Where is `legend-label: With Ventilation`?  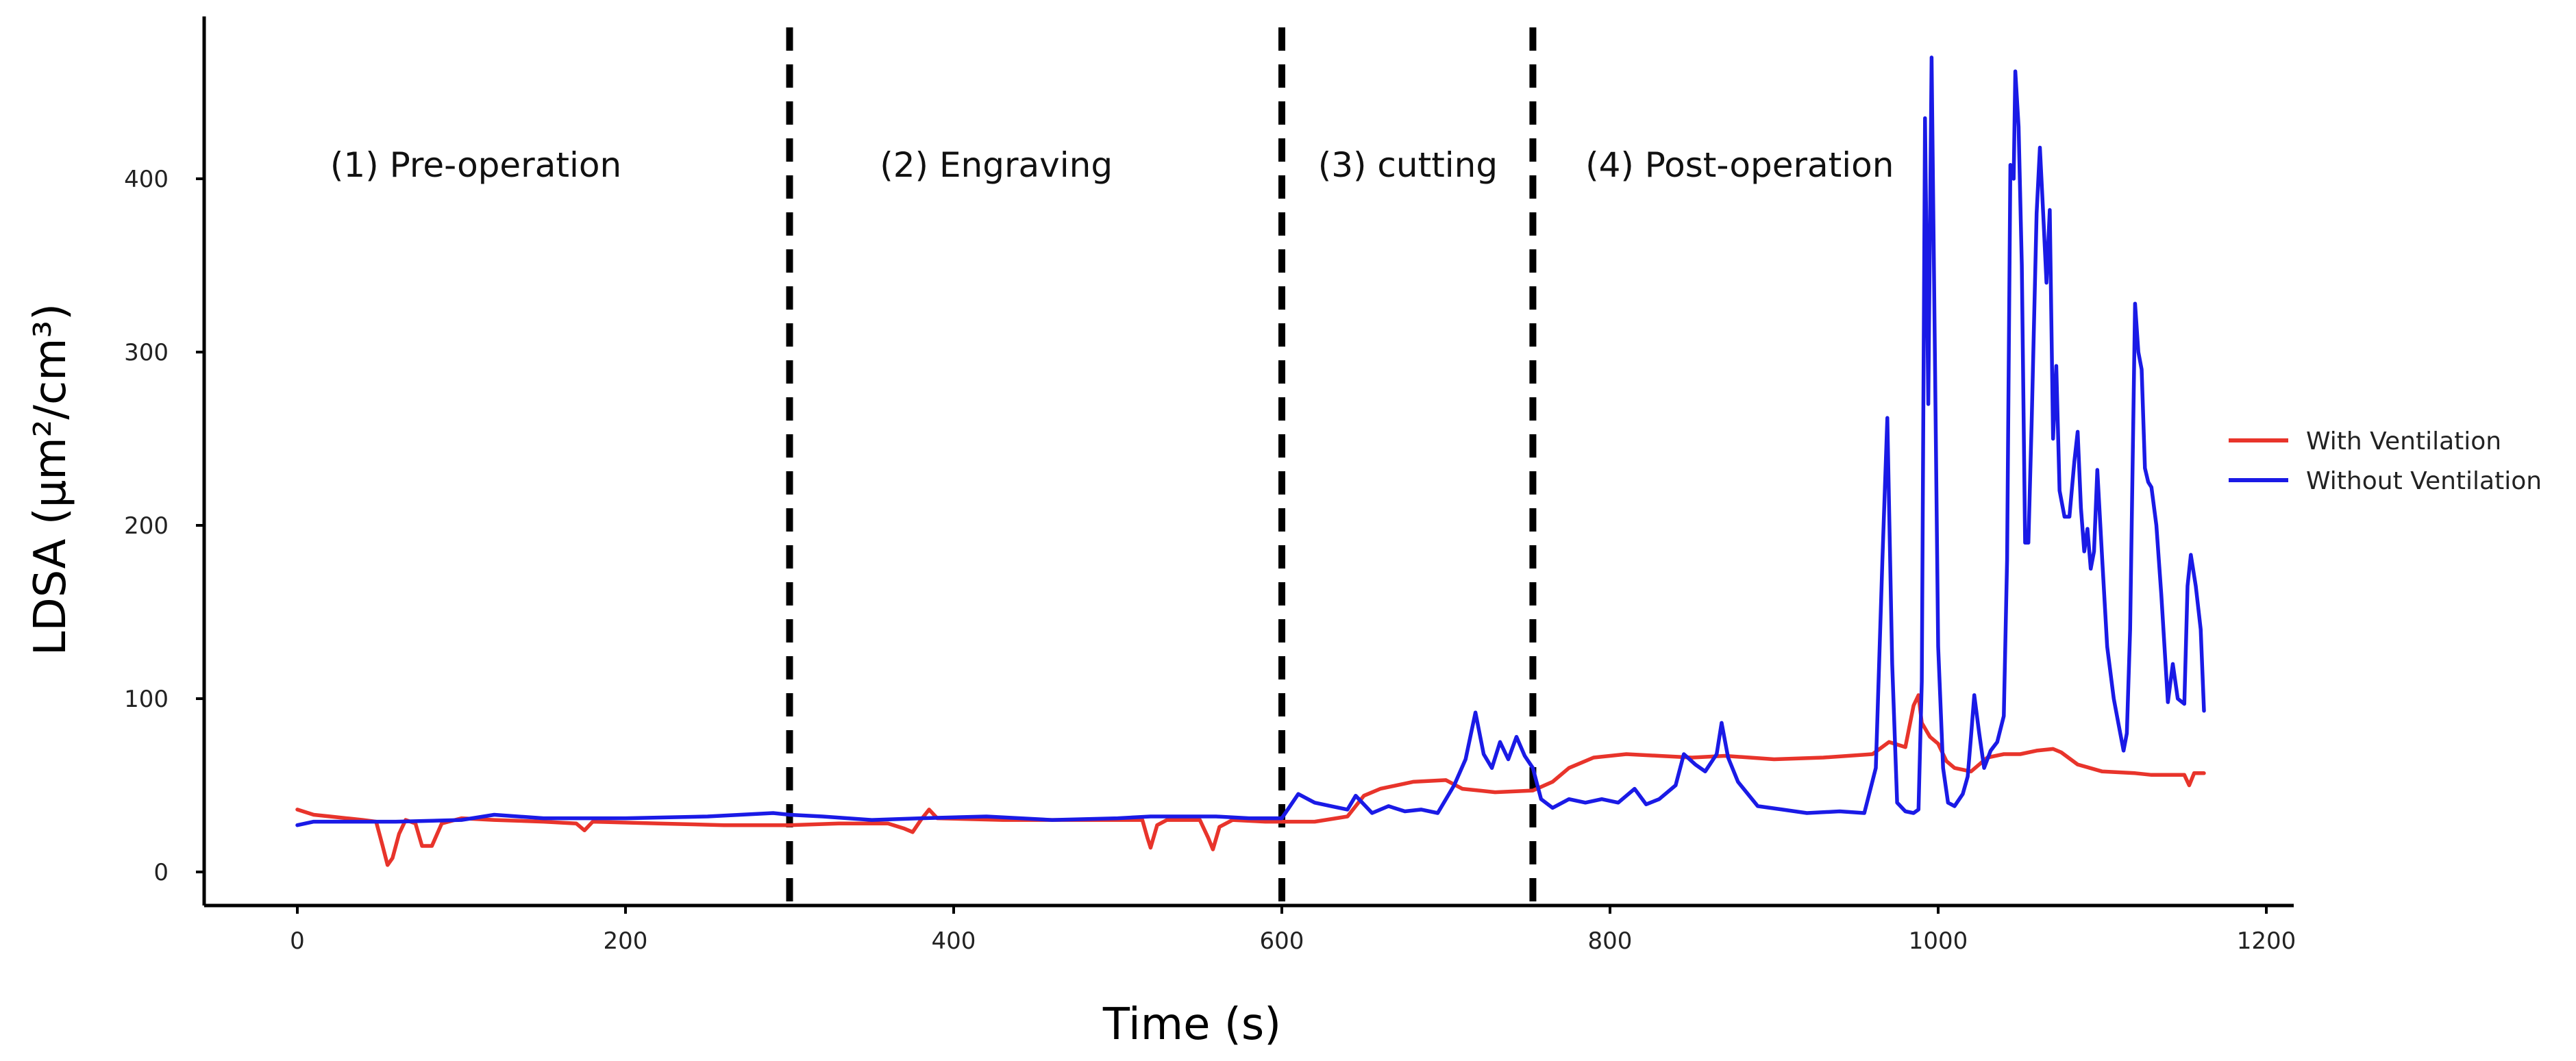
legend-label: With Ventilation is located at coordinates (2403, 441).